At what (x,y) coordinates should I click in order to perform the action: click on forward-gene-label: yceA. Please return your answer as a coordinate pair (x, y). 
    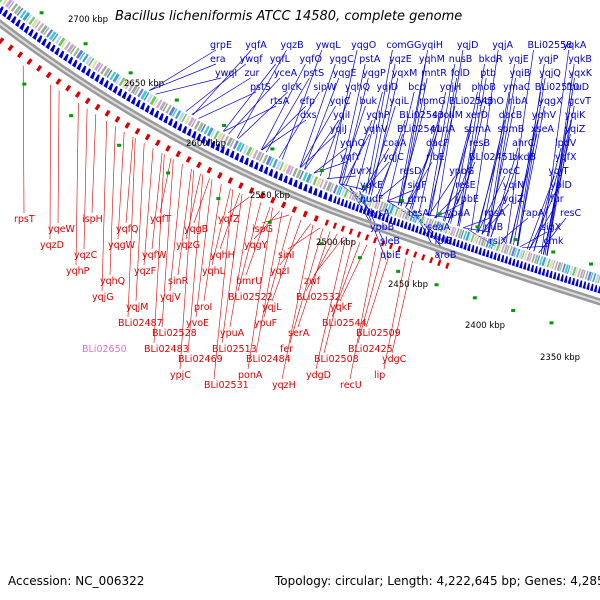
    Looking at the image, I should click on (286, 73).